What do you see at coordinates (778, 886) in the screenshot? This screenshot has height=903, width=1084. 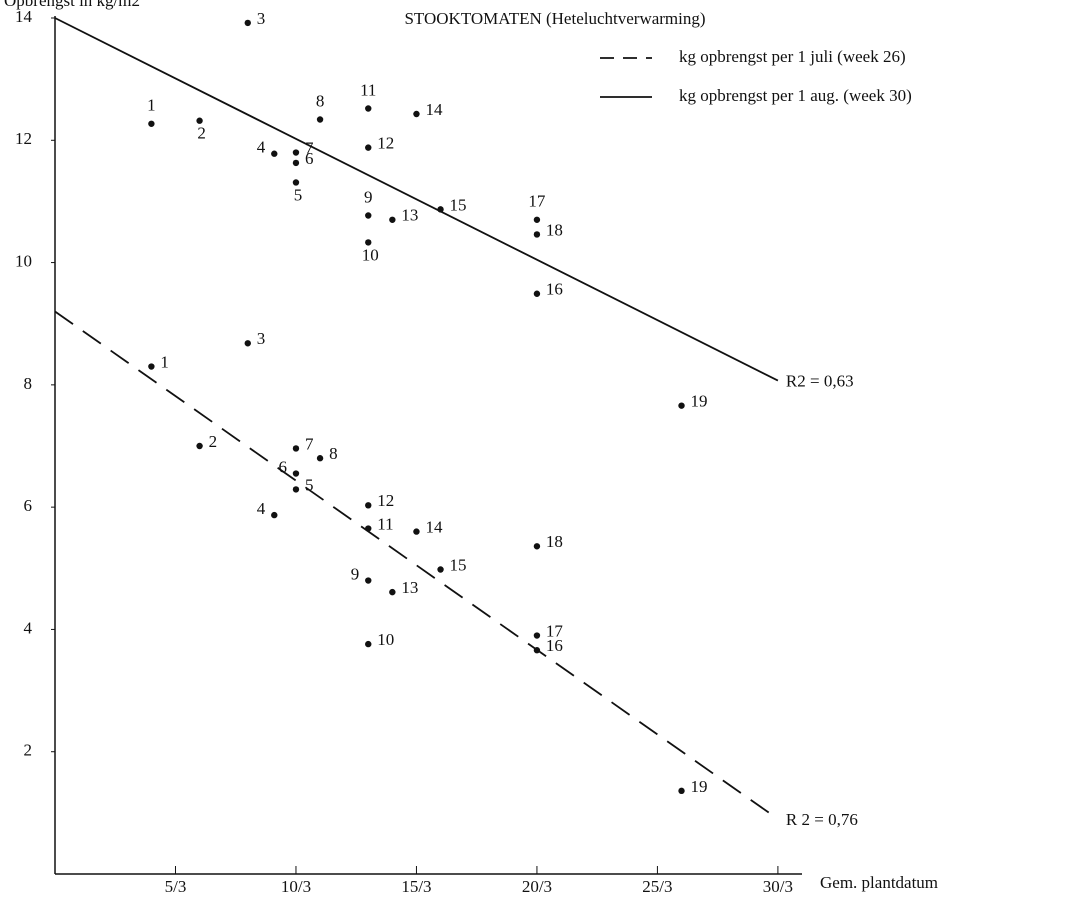 I see `x-tick-label: 30/3` at bounding box center [778, 886].